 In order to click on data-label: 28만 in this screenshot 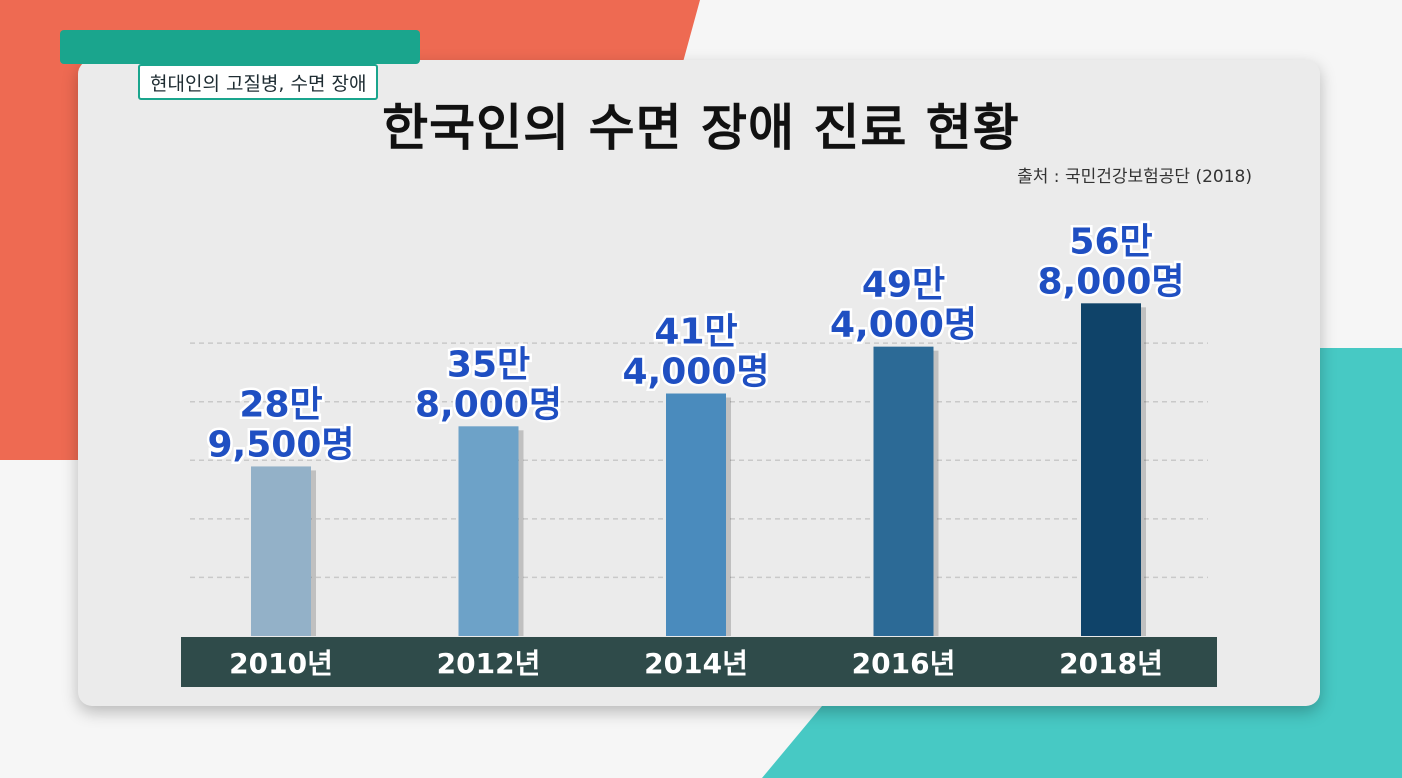, I will do `click(280, 404)`.